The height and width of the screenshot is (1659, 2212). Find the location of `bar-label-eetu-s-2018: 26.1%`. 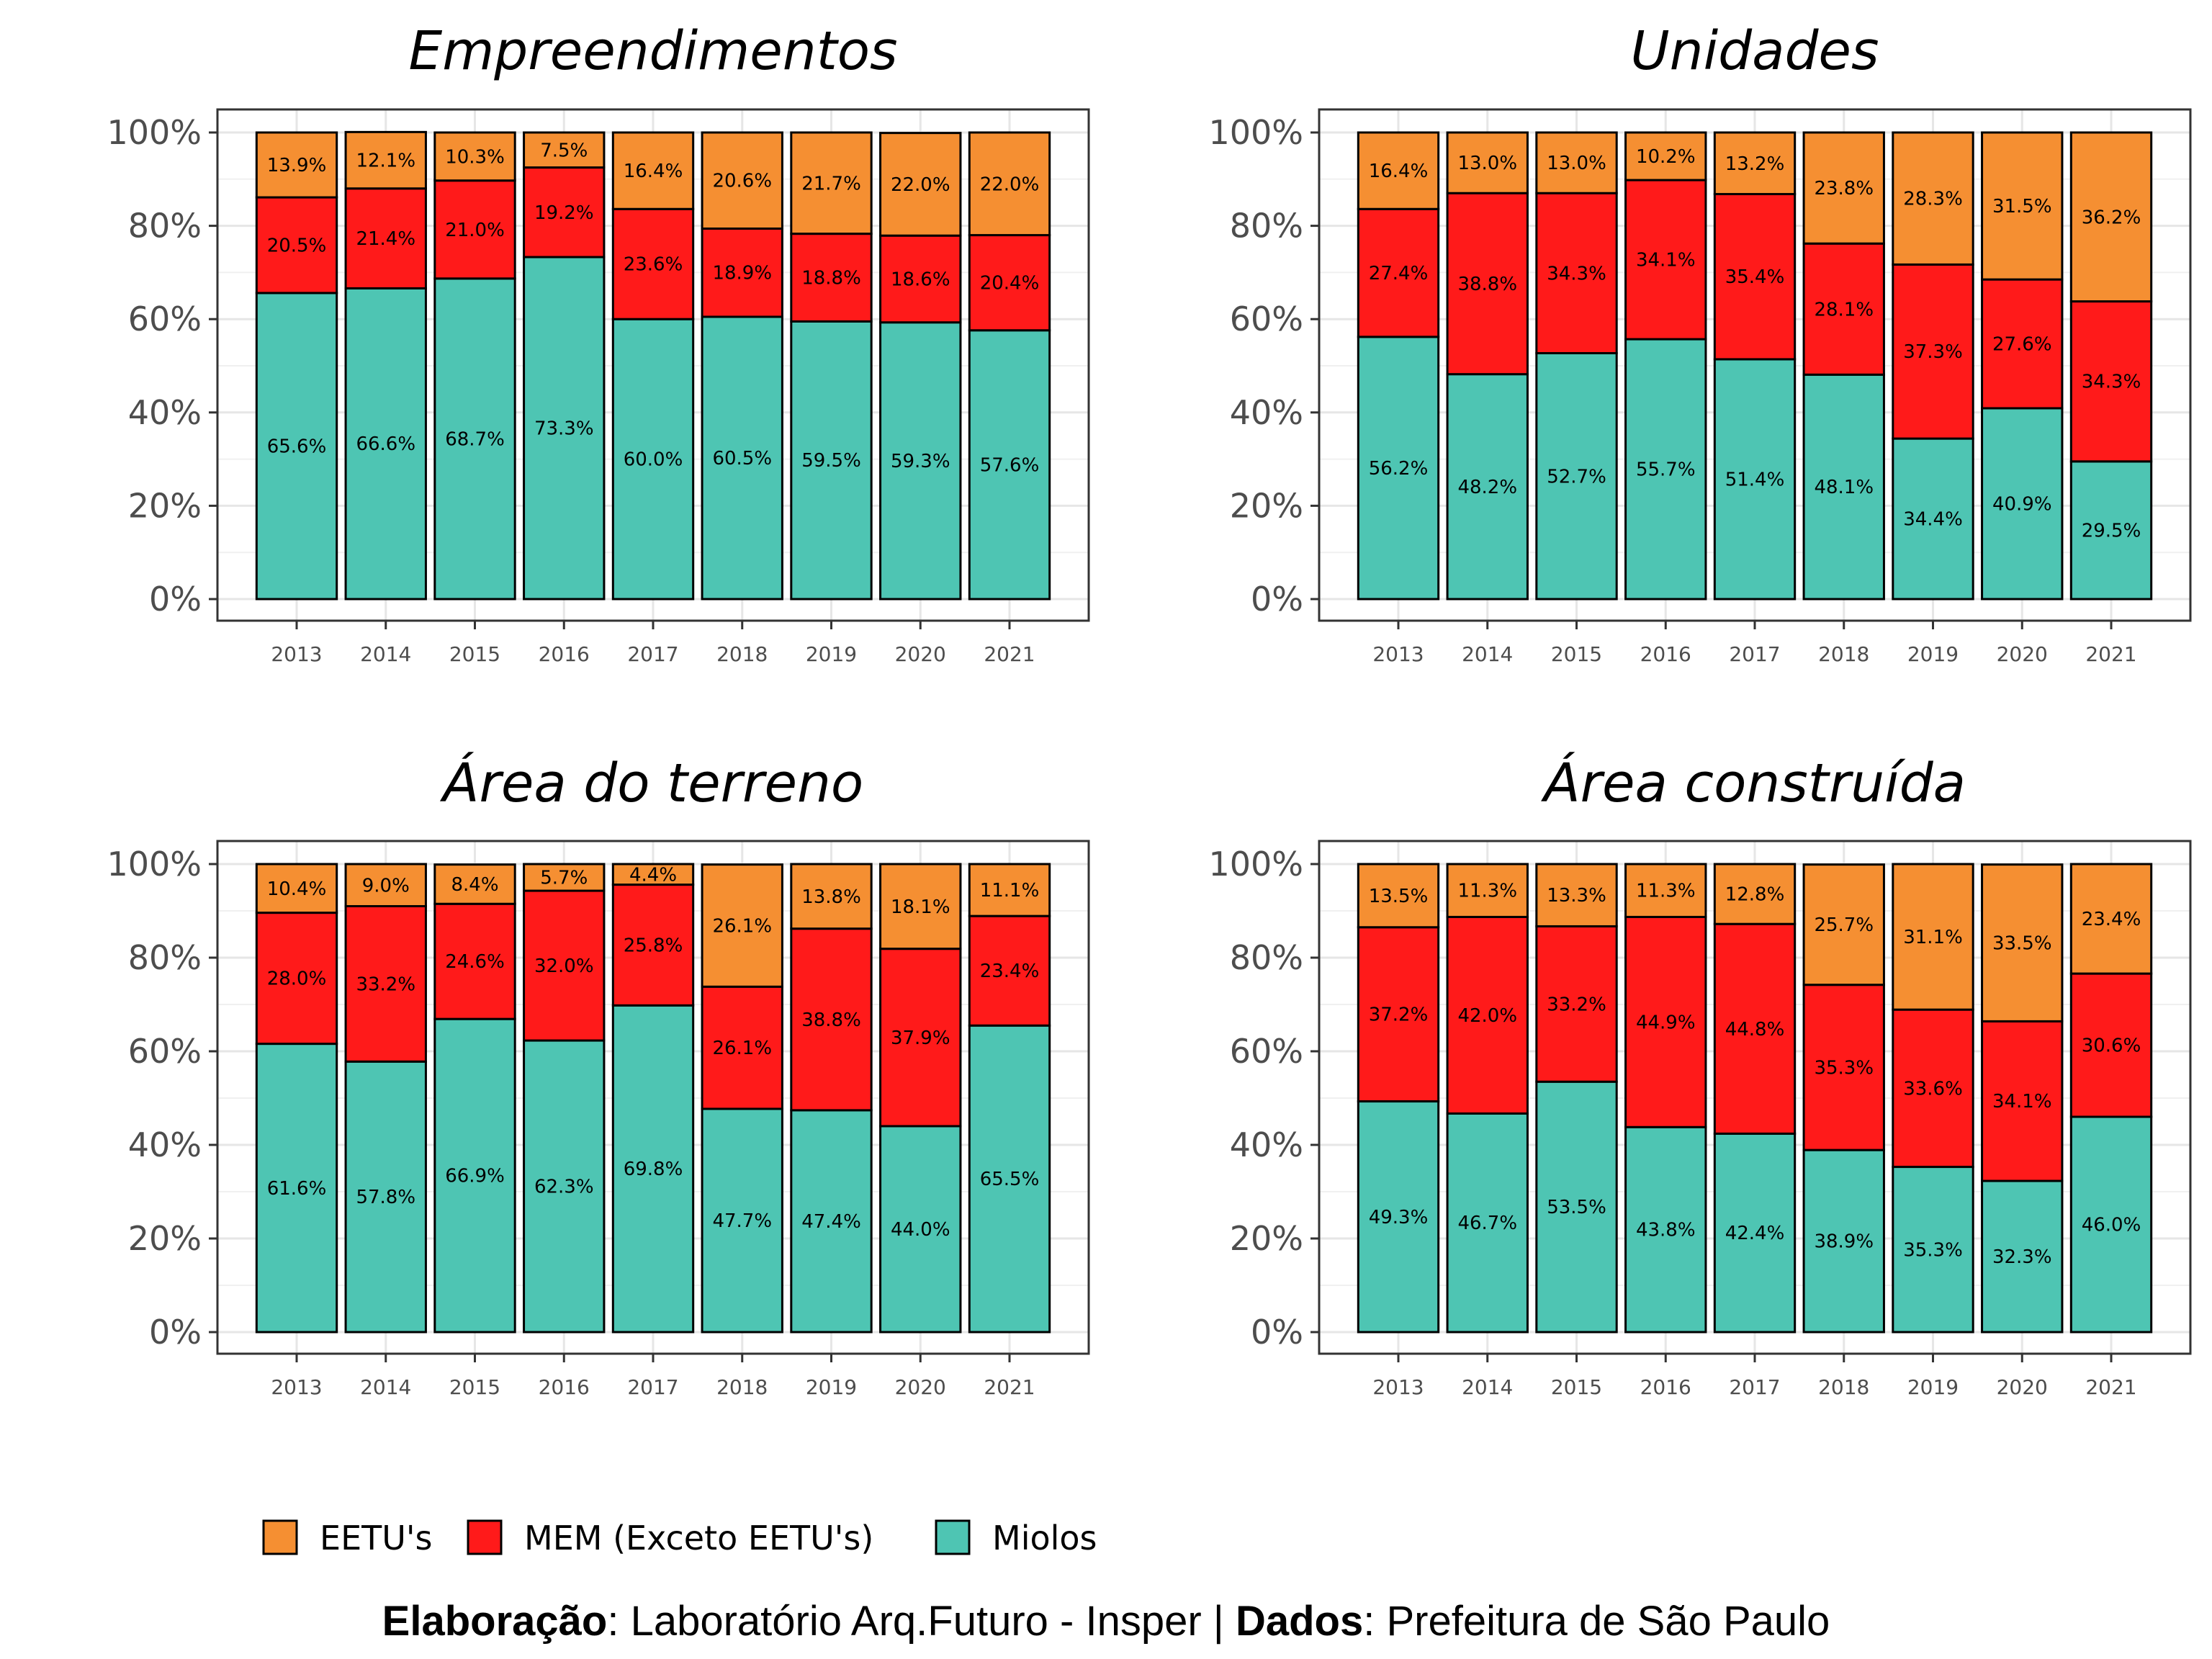

bar-label-eetu-s-2018: 26.1% is located at coordinates (742, 926).